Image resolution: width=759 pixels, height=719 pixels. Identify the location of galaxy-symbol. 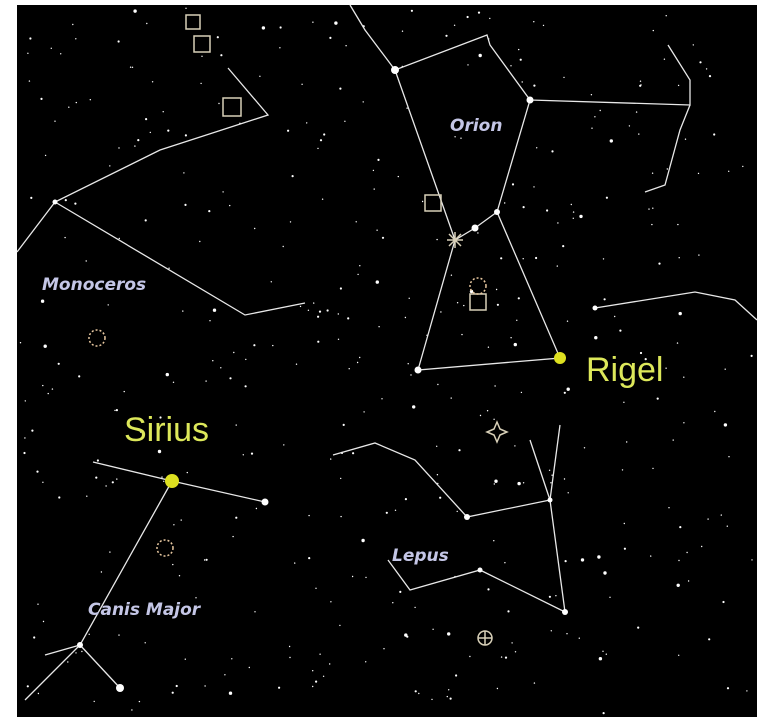
(193, 22).